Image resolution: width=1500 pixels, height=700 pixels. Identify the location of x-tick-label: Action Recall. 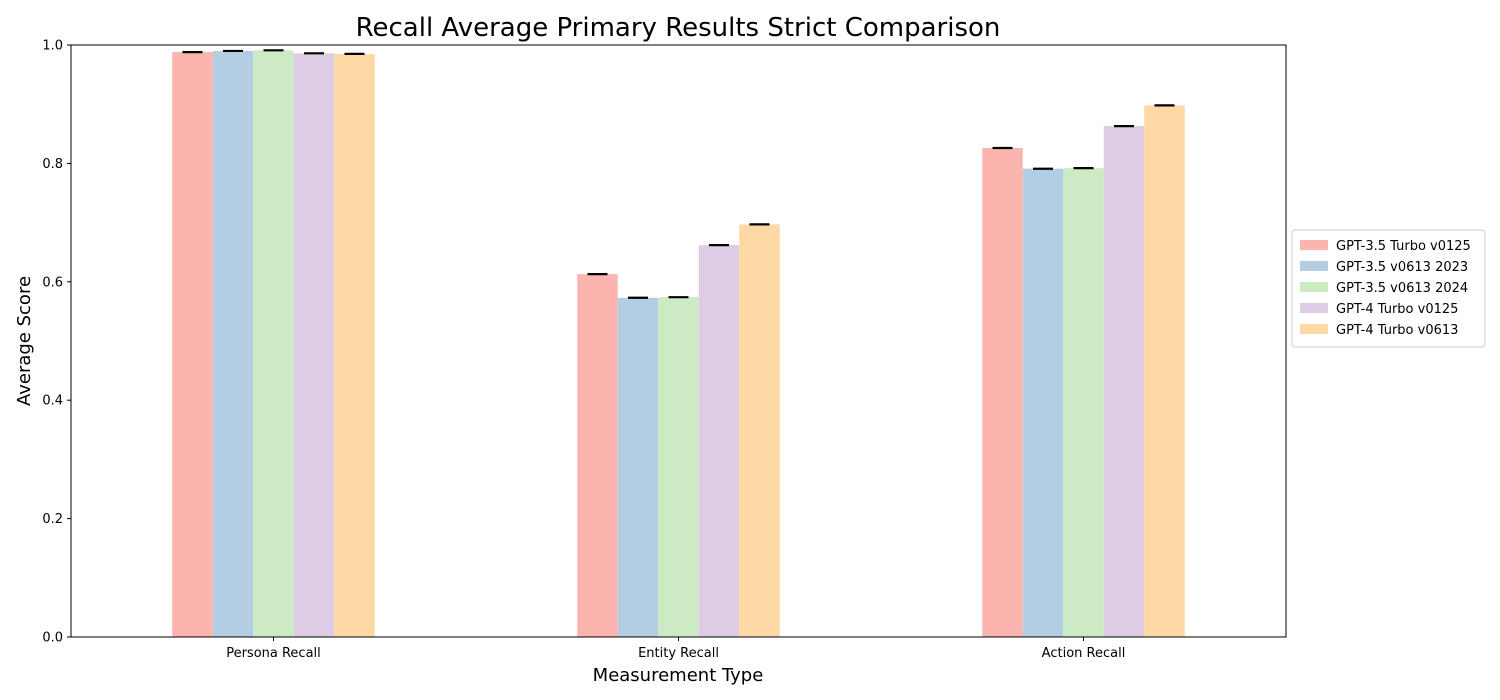
(1084, 653).